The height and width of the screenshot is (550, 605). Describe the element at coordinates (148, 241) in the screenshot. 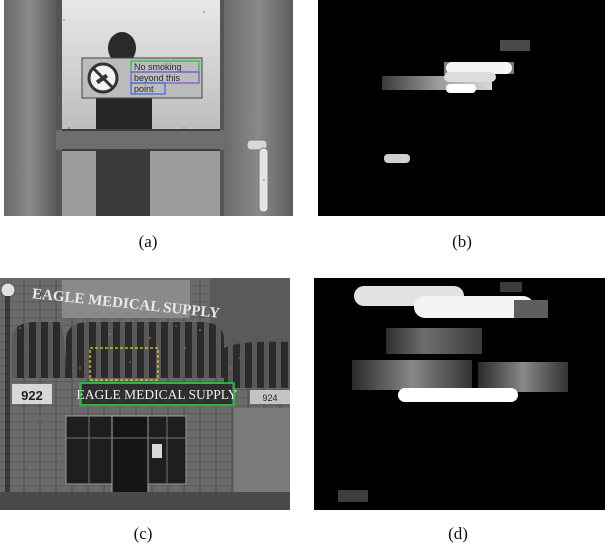

I see `caption-a: (a)` at that location.